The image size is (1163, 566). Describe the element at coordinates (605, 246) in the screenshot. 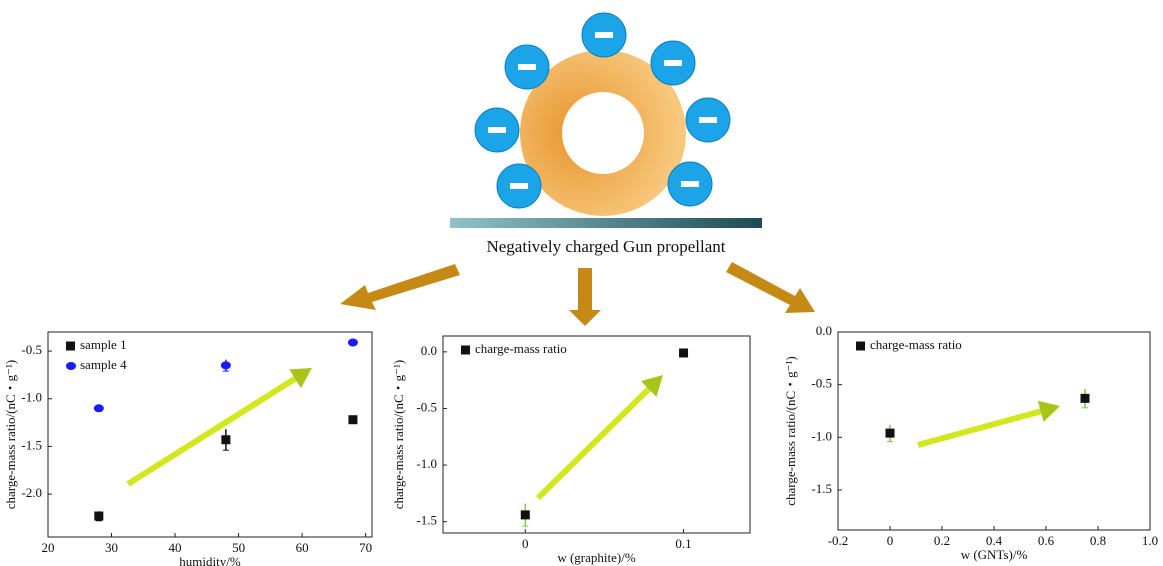

I see `diagram-caption: Negatively charged Gun propellant` at that location.